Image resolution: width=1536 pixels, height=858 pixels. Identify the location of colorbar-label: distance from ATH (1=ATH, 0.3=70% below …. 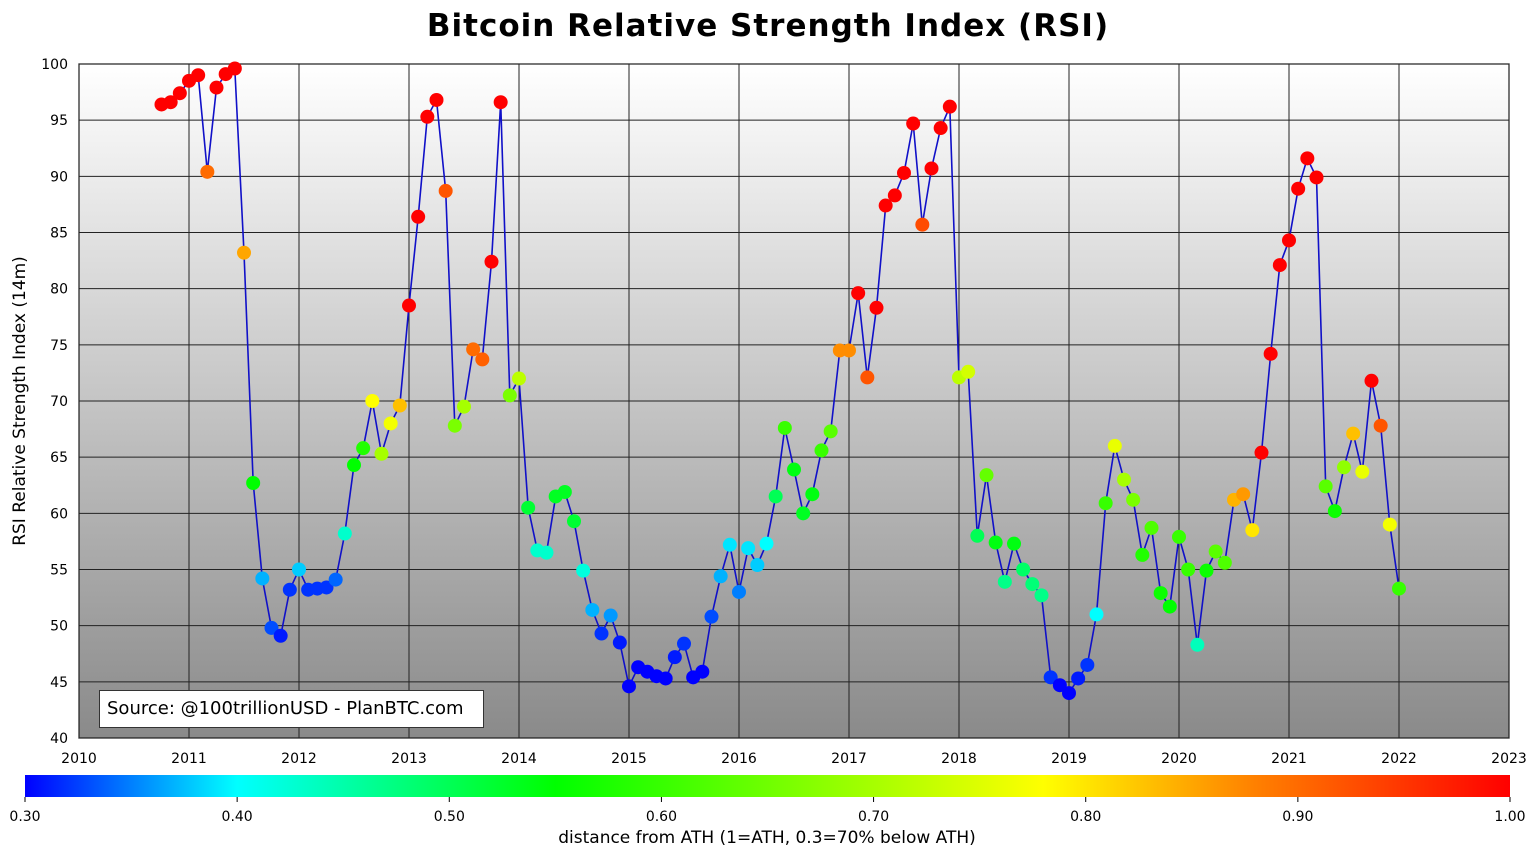
(767, 838).